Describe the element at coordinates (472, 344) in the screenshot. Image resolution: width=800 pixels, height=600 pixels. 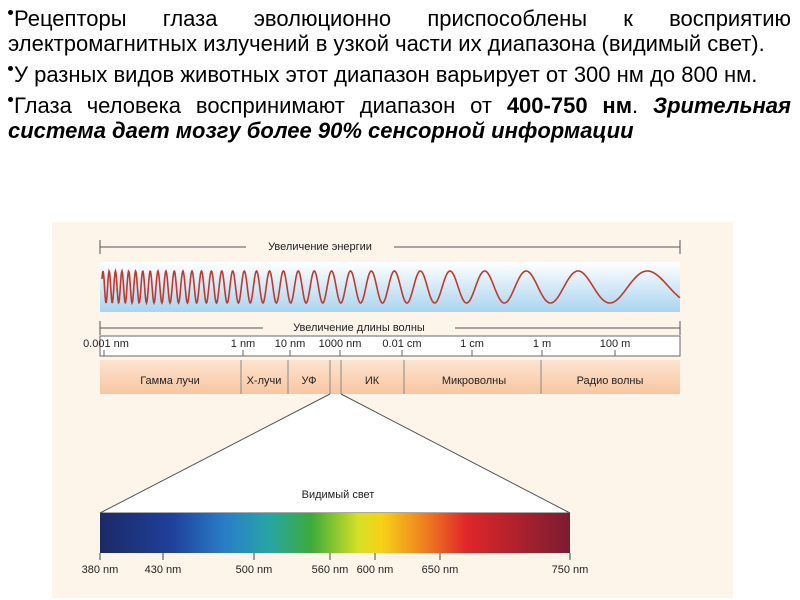
I see `scale-label: 1 cm` at that location.